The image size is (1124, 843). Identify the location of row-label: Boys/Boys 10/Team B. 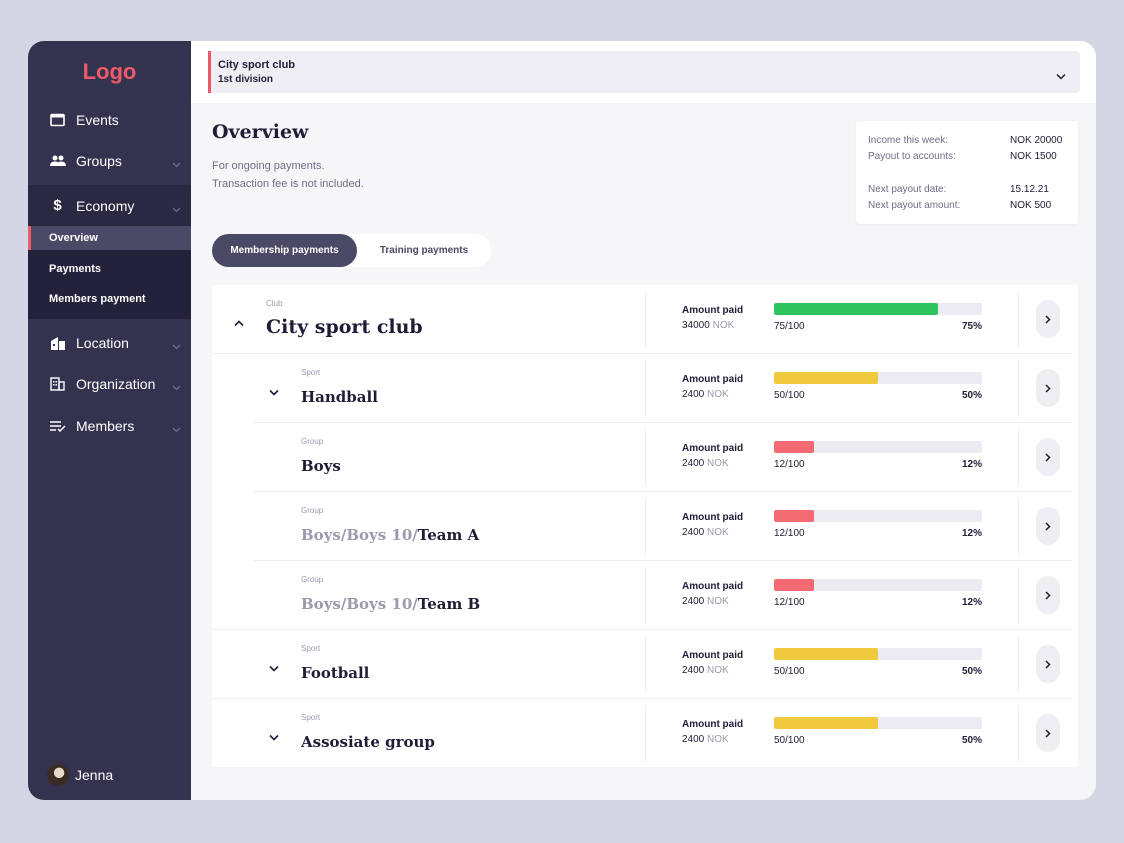
(390, 604).